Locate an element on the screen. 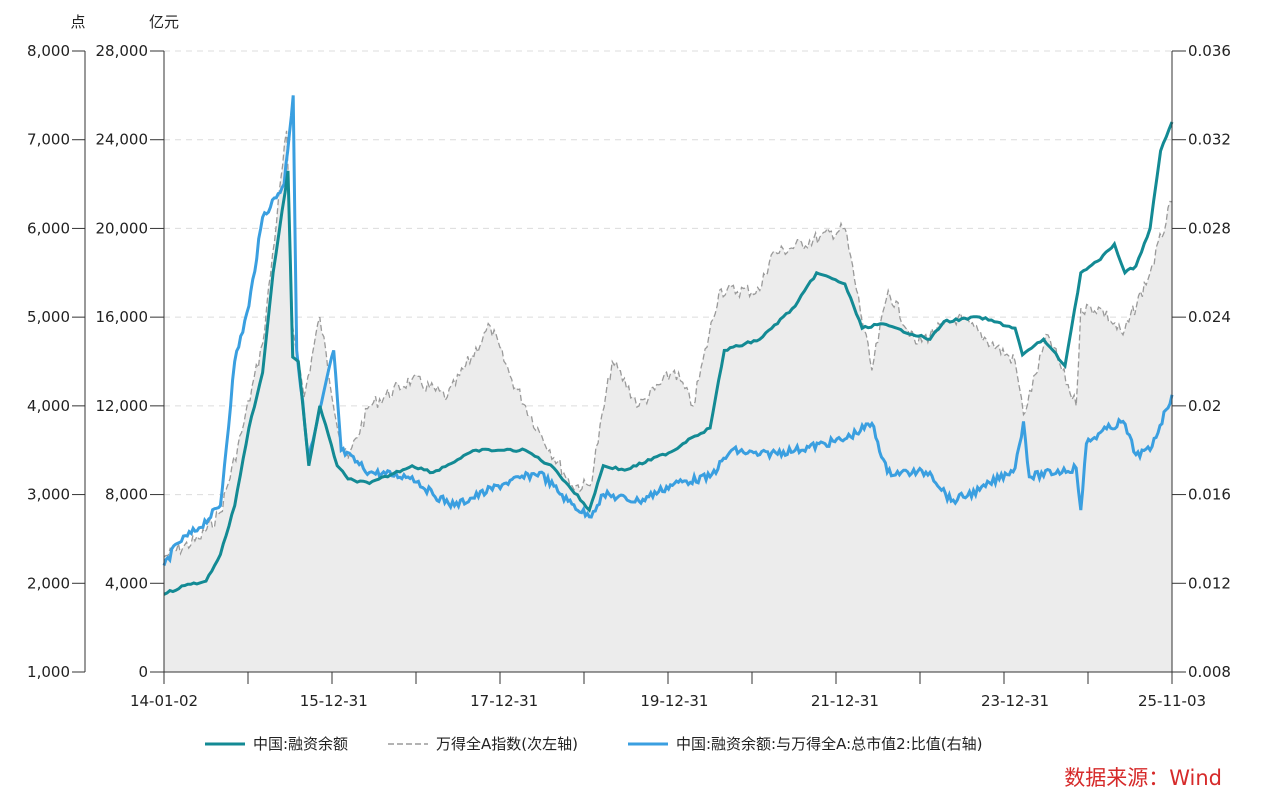 Image resolution: width=1267 pixels, height=805 pixels. x-tick-label: 17-12-31 is located at coordinates (504, 701).